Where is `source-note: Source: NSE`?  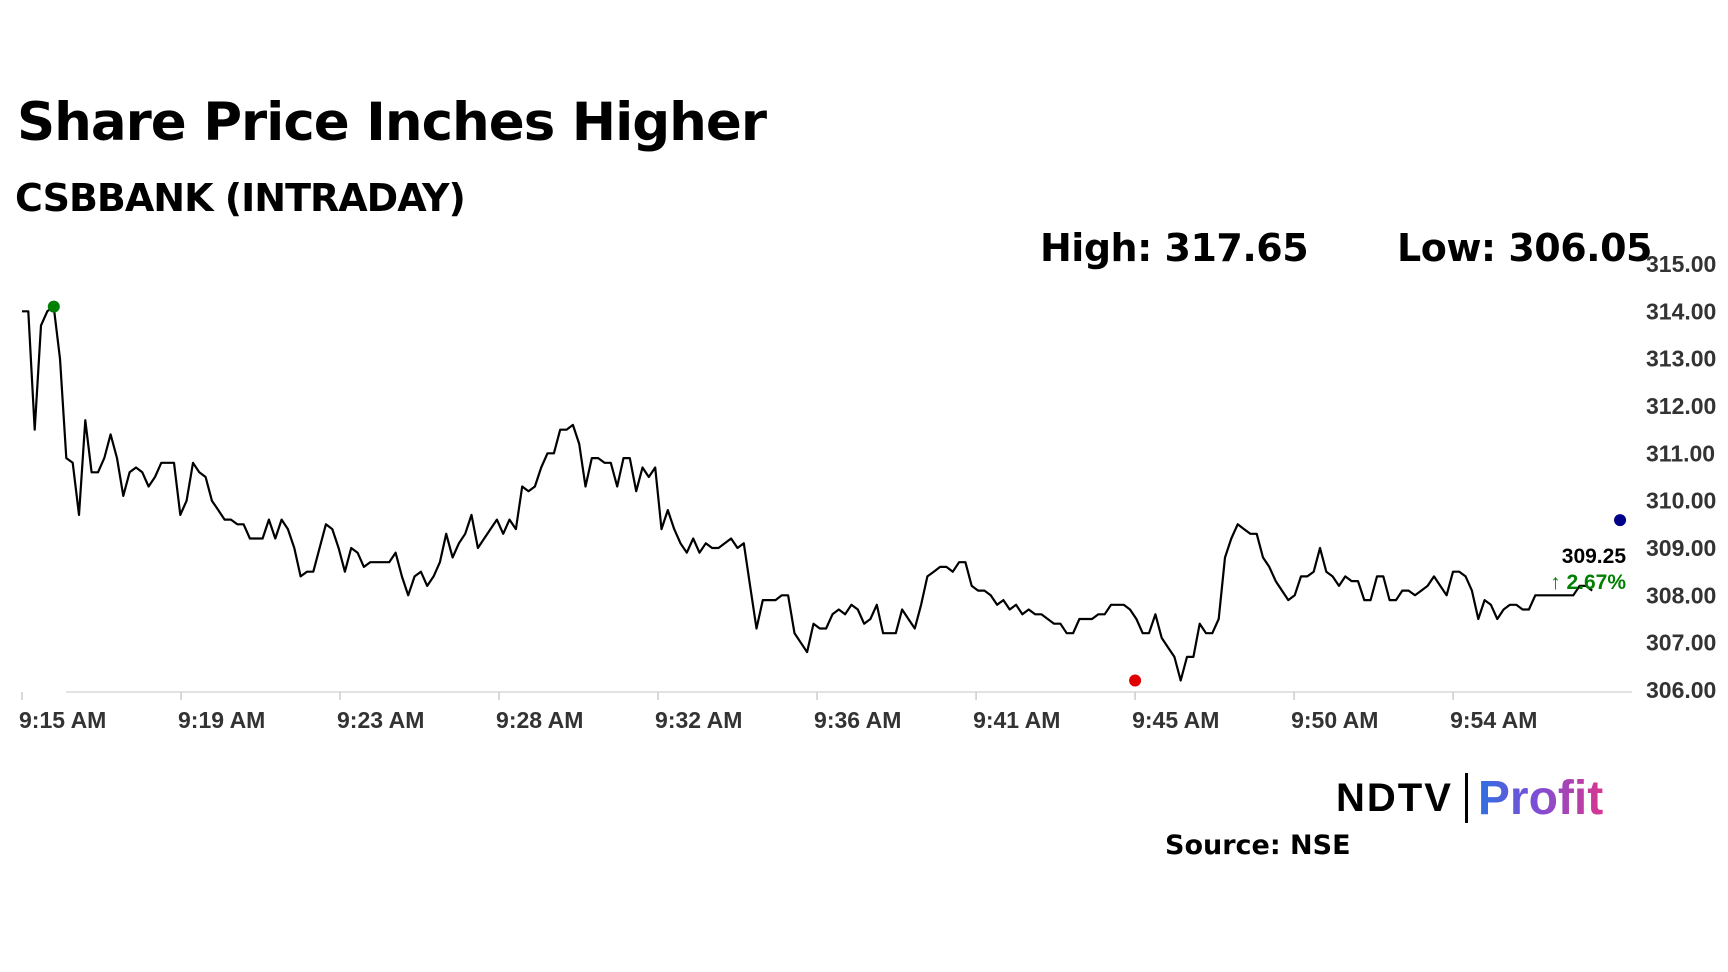
source-note: Source: NSE is located at coordinates (1258, 845).